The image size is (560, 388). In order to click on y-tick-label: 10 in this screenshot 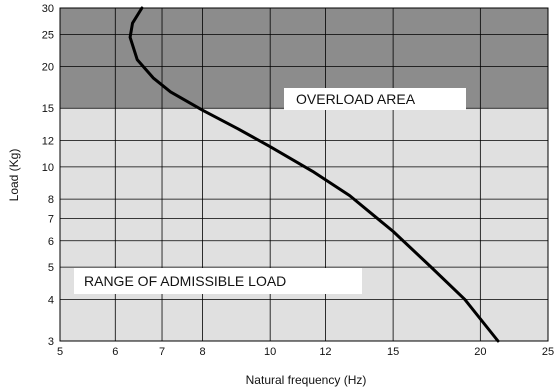, I will do `click(48, 168)`.